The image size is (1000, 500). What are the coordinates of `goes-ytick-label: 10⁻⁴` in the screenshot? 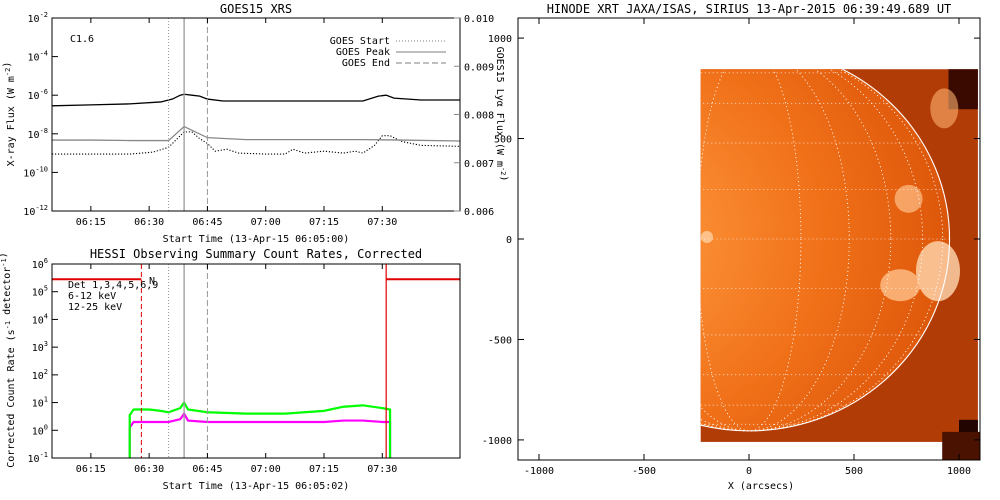 It's located at (38, 57).